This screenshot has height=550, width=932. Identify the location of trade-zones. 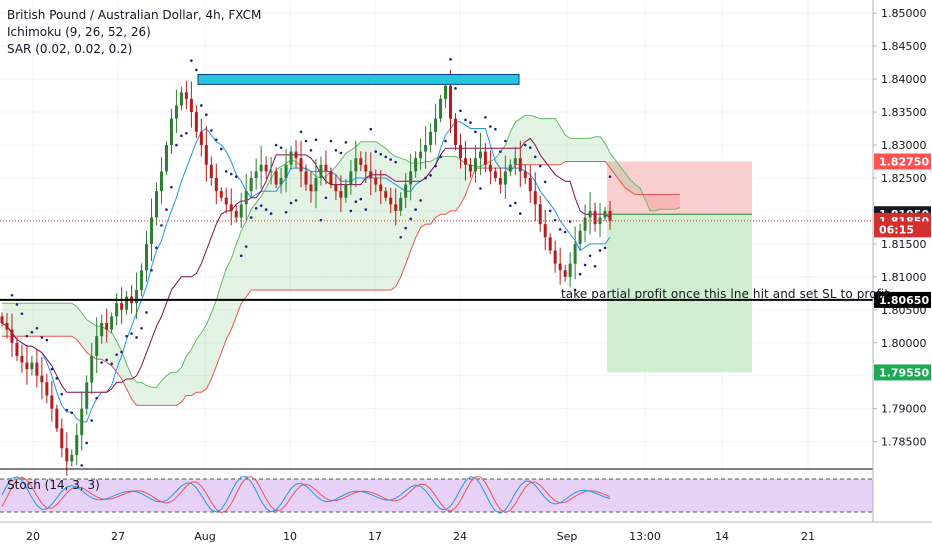
(679, 267).